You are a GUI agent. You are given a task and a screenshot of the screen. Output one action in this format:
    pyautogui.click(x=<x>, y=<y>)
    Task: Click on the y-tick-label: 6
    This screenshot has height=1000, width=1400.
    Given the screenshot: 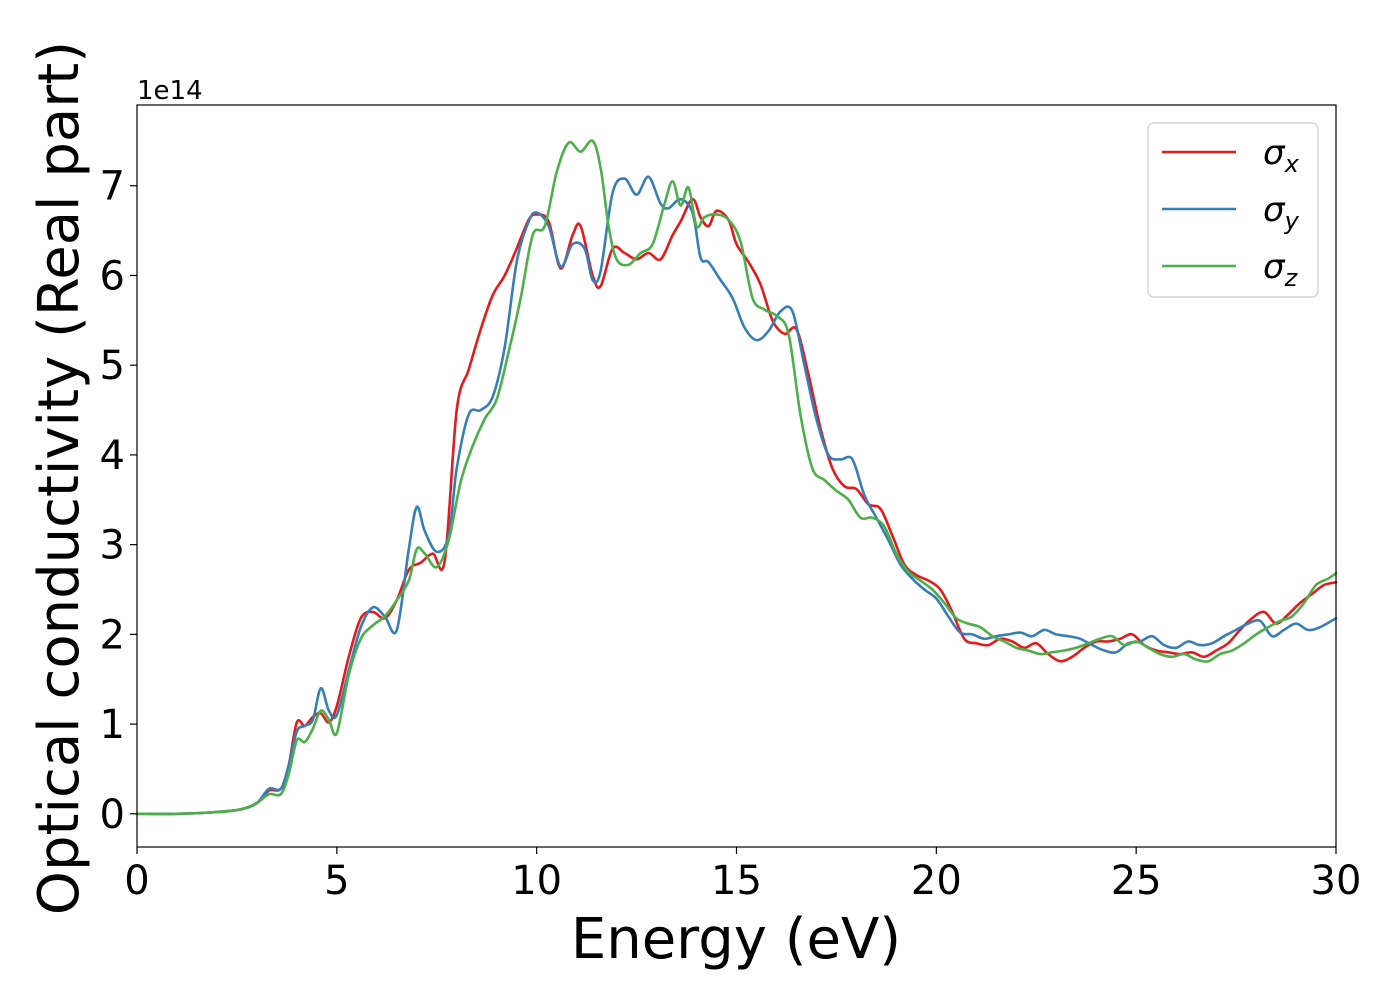 What is the action you would take?
    pyautogui.click(x=112, y=276)
    